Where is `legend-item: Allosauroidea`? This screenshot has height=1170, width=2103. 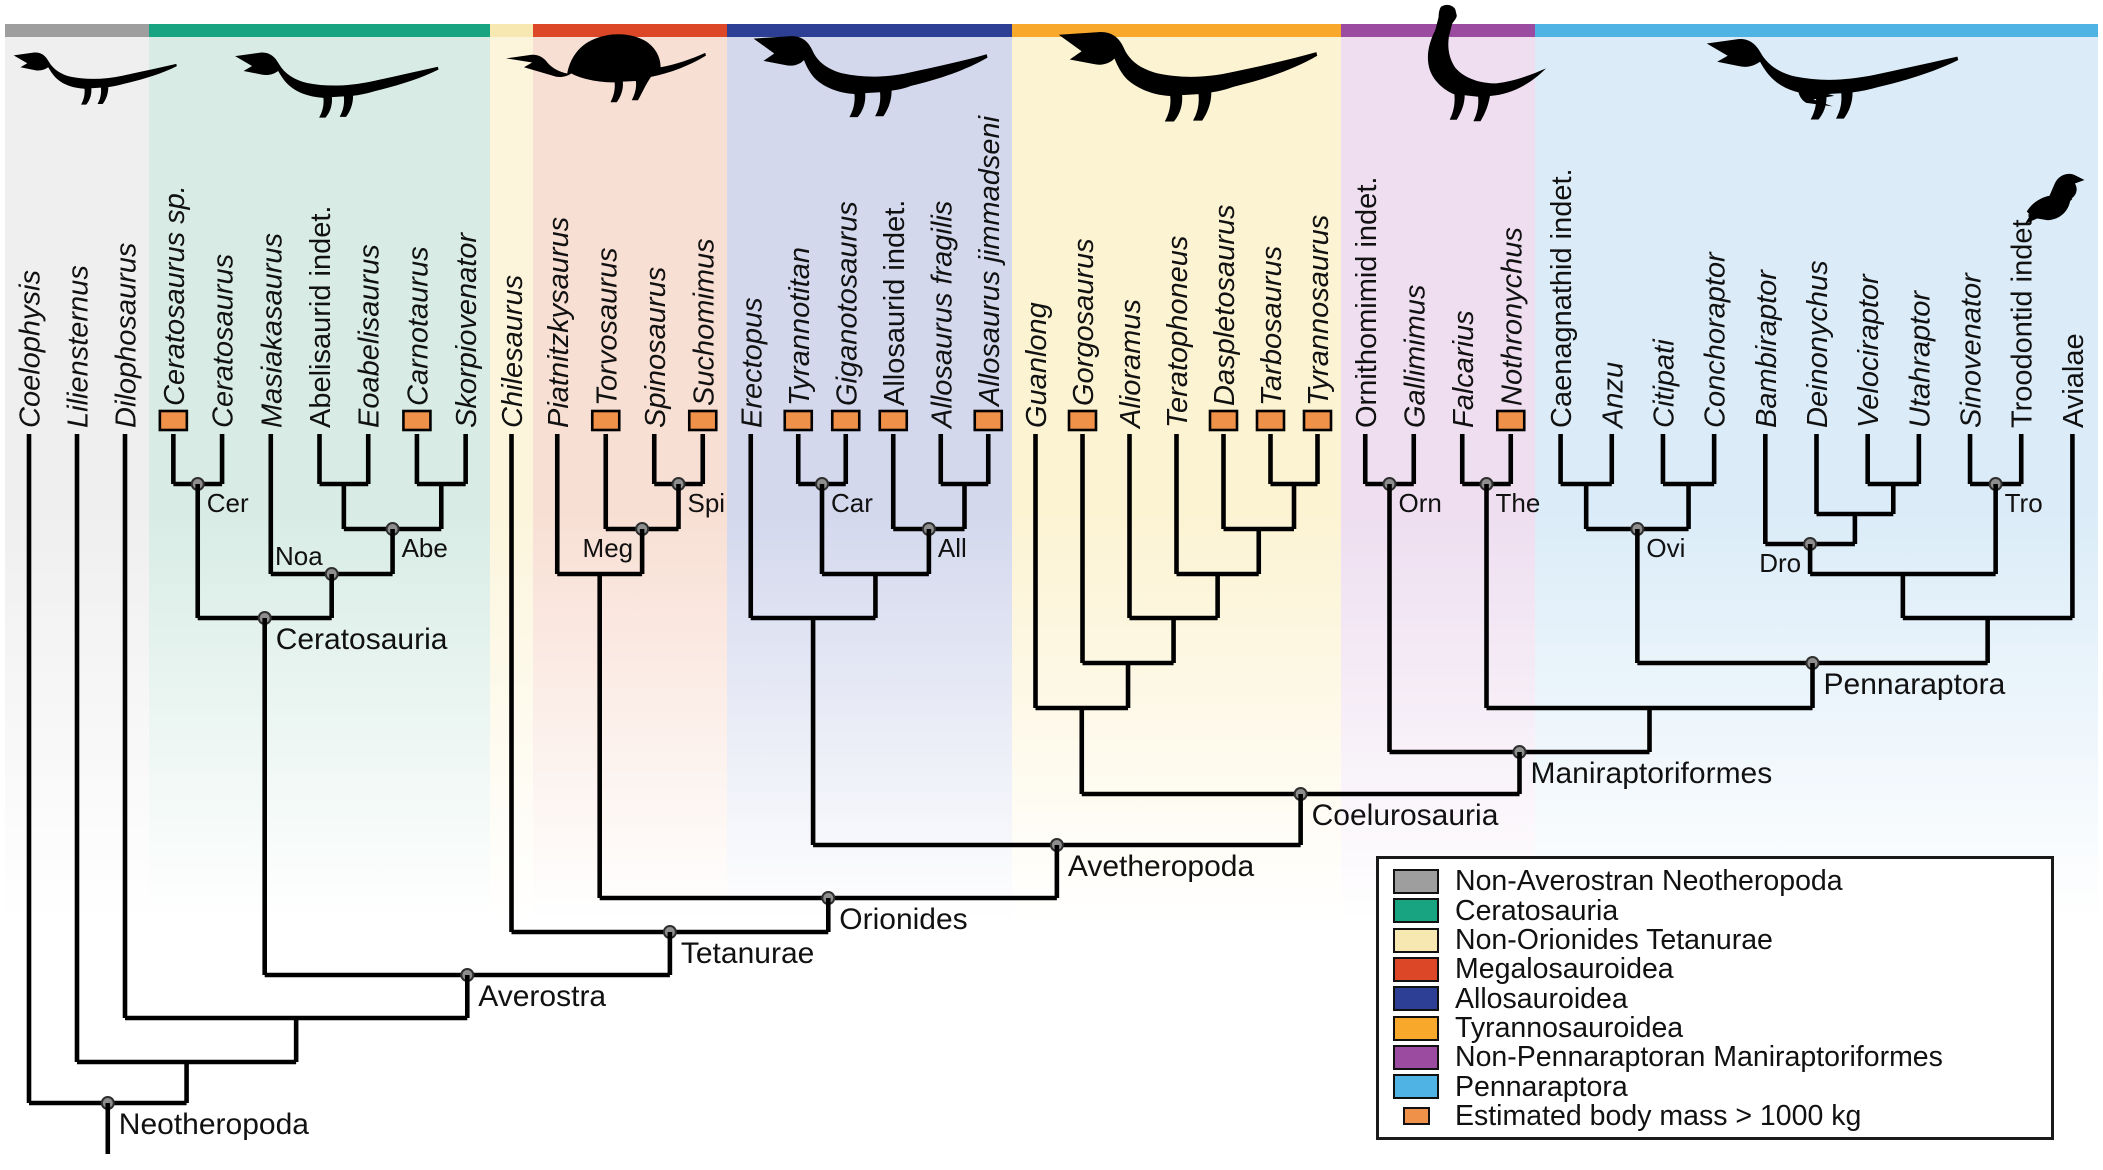 legend-item: Allosauroidea is located at coordinates (1717, 999).